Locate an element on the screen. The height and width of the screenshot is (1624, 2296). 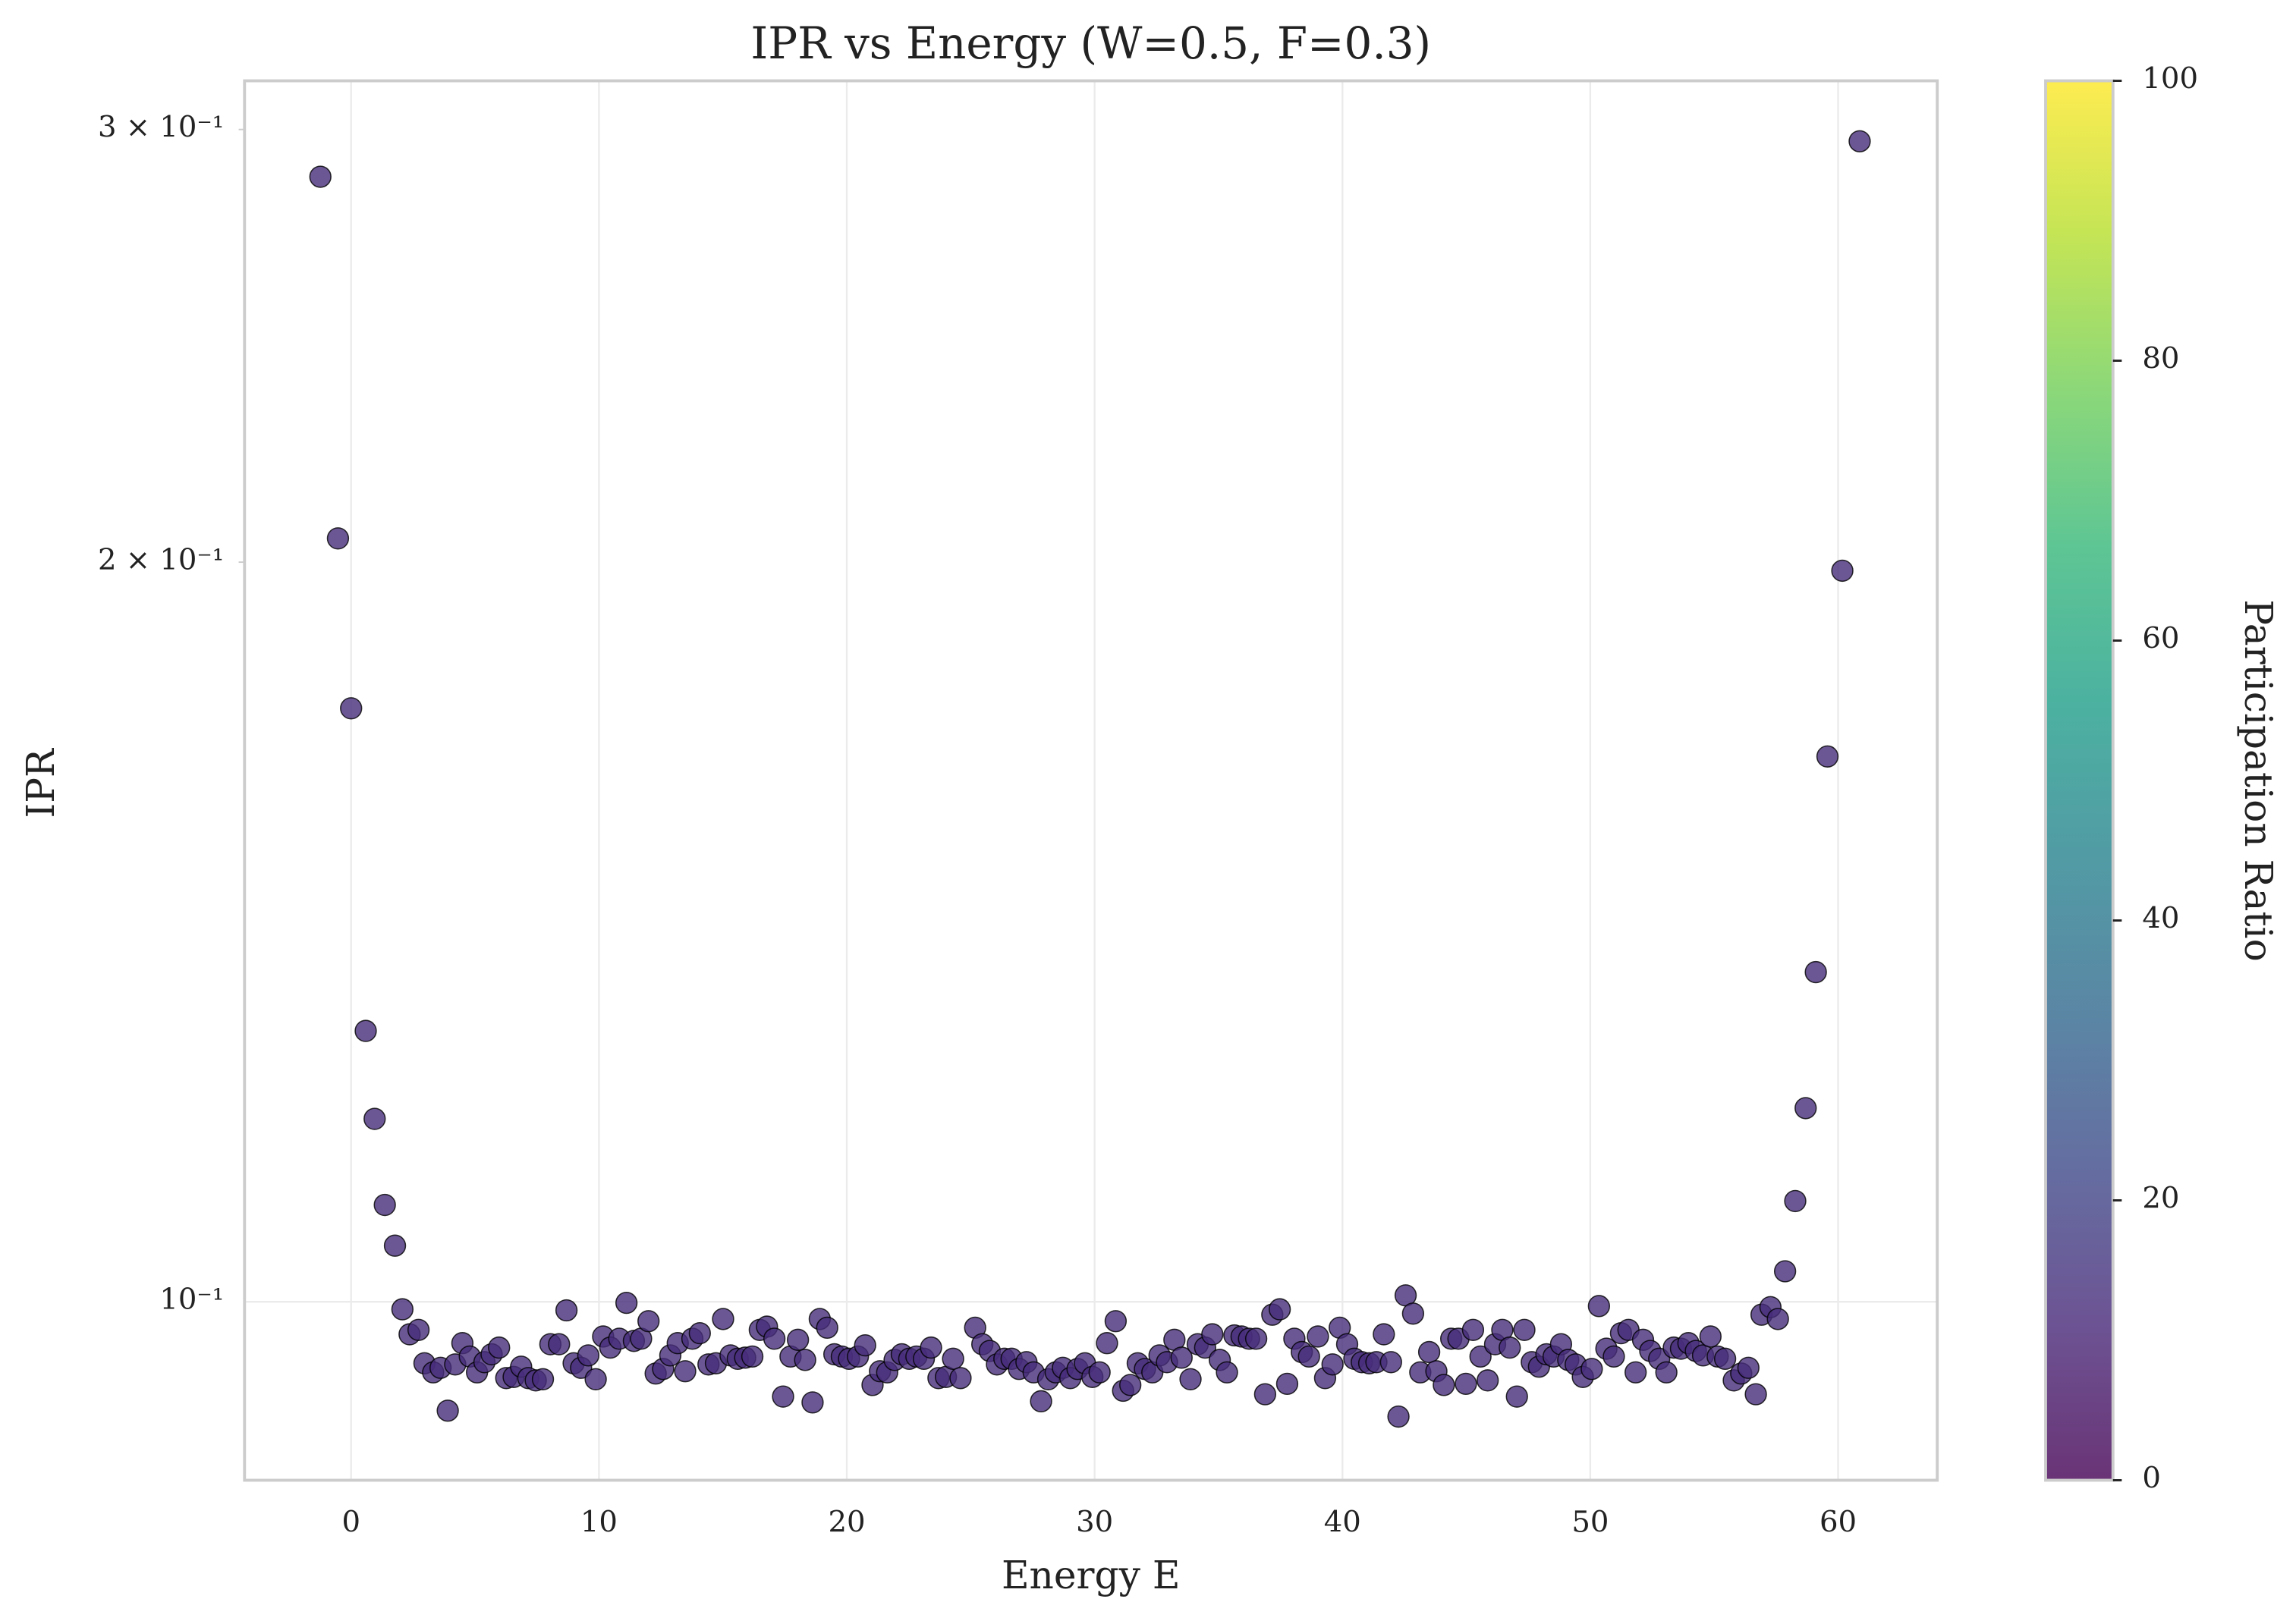
colorbar-tick-label: 100 is located at coordinates (2170, 79).